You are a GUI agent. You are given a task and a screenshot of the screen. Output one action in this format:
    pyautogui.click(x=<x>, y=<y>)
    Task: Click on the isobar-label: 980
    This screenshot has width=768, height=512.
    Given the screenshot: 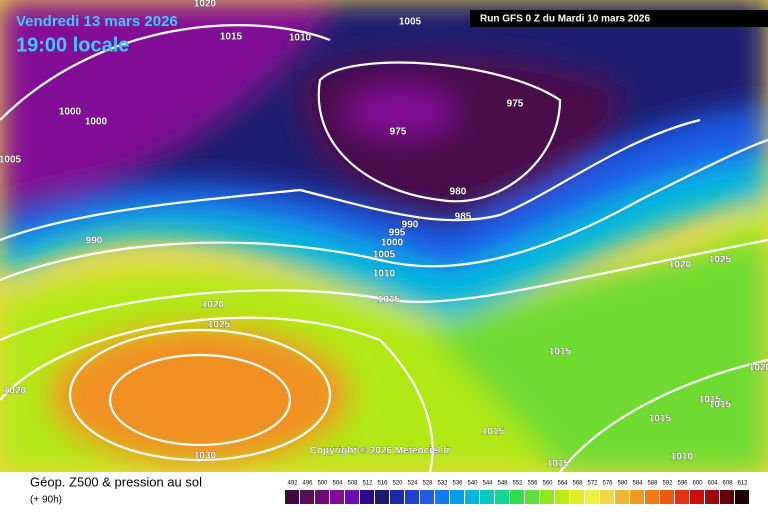 What is the action you would take?
    pyautogui.click(x=458, y=192)
    